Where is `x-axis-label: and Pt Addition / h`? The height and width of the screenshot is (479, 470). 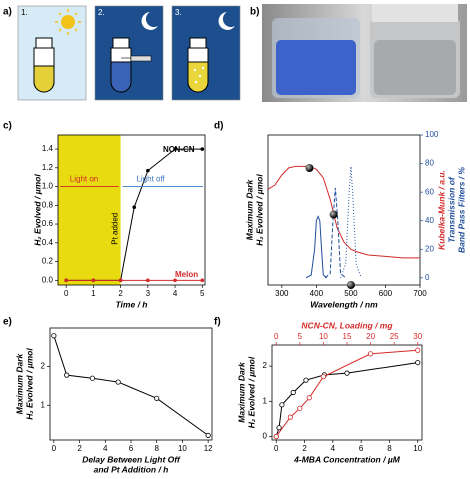 x-axis-label: and Pt Addition / h is located at coordinates (131, 469).